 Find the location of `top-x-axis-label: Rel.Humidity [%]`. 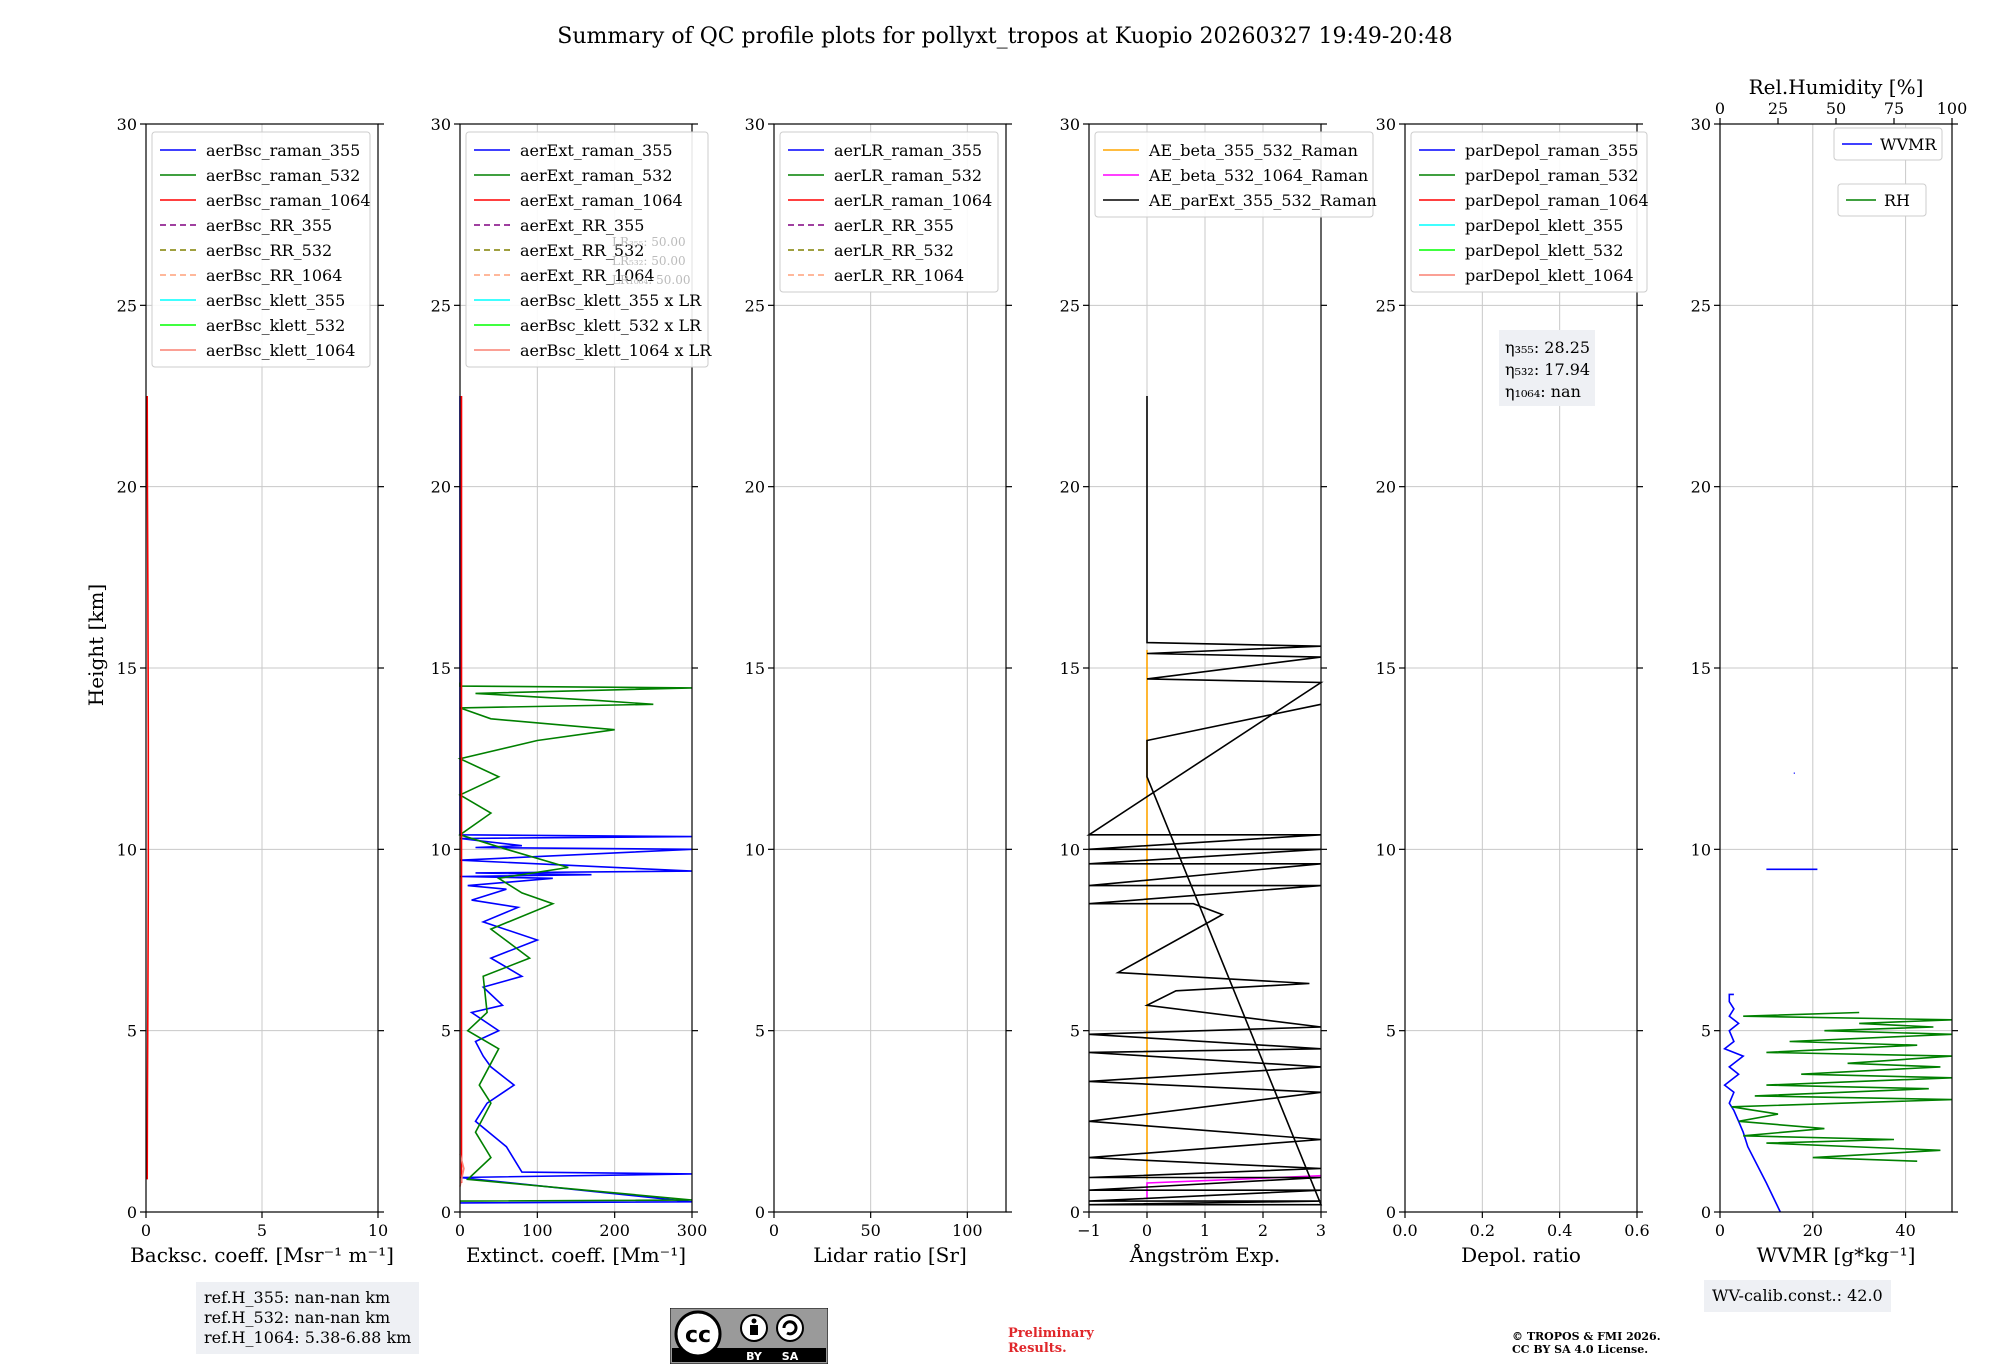

top-x-axis-label: Rel.Humidity [%] is located at coordinates (1836, 87).